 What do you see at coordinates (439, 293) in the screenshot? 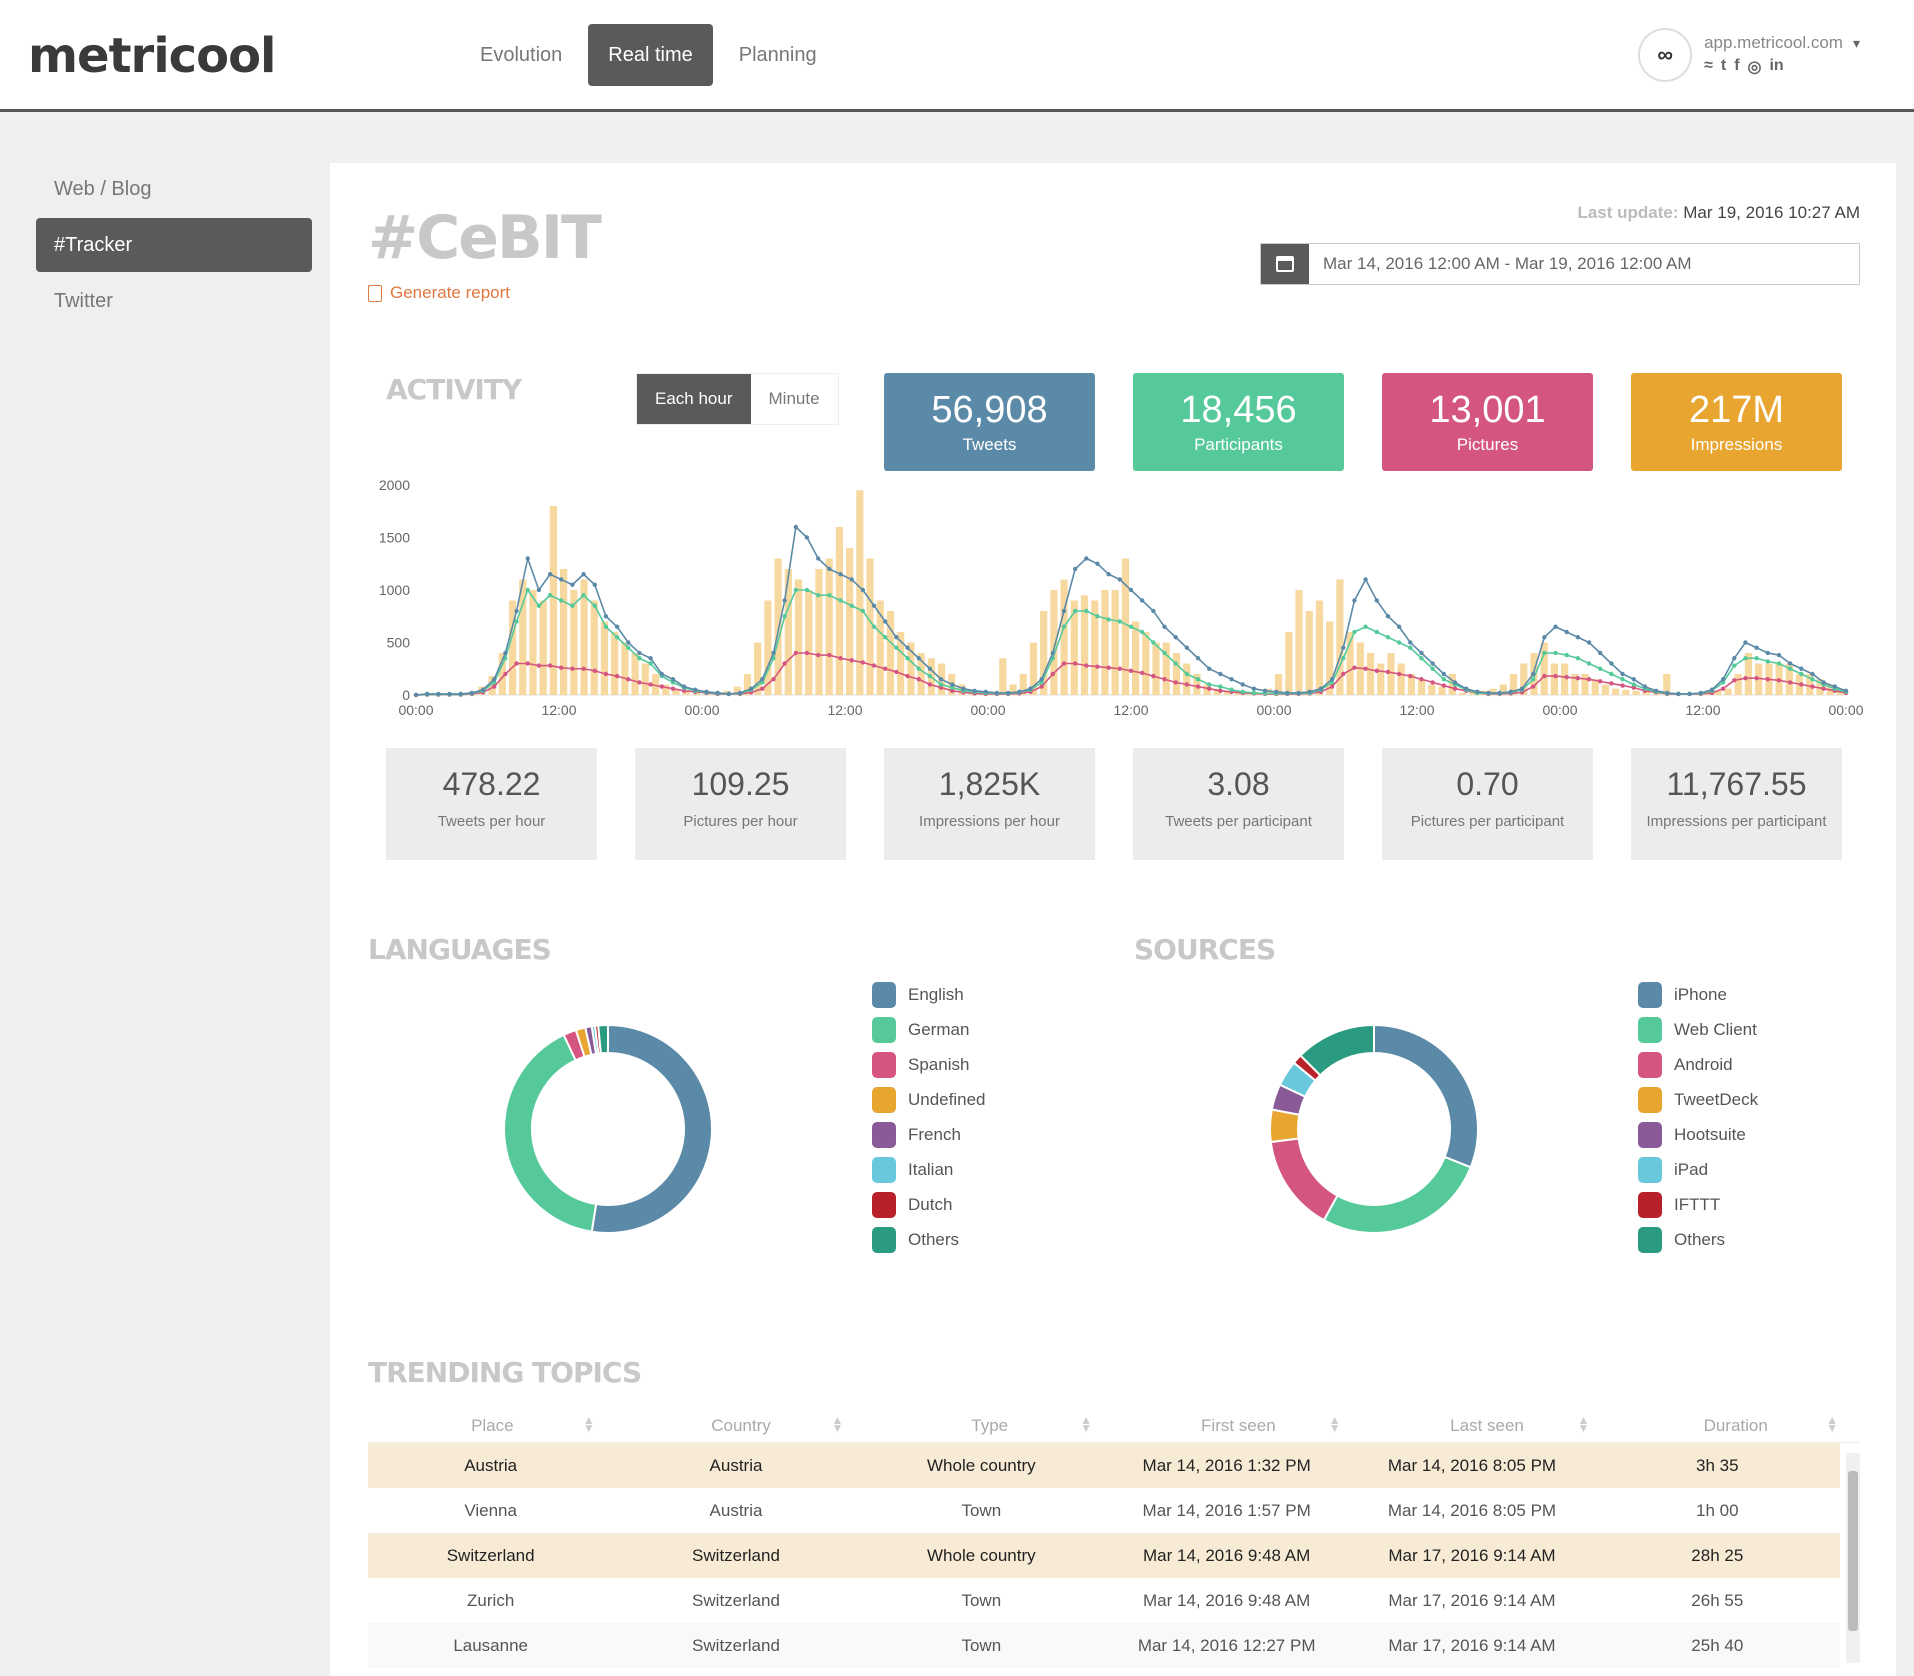
I see `generate-report-link: Generate report` at bounding box center [439, 293].